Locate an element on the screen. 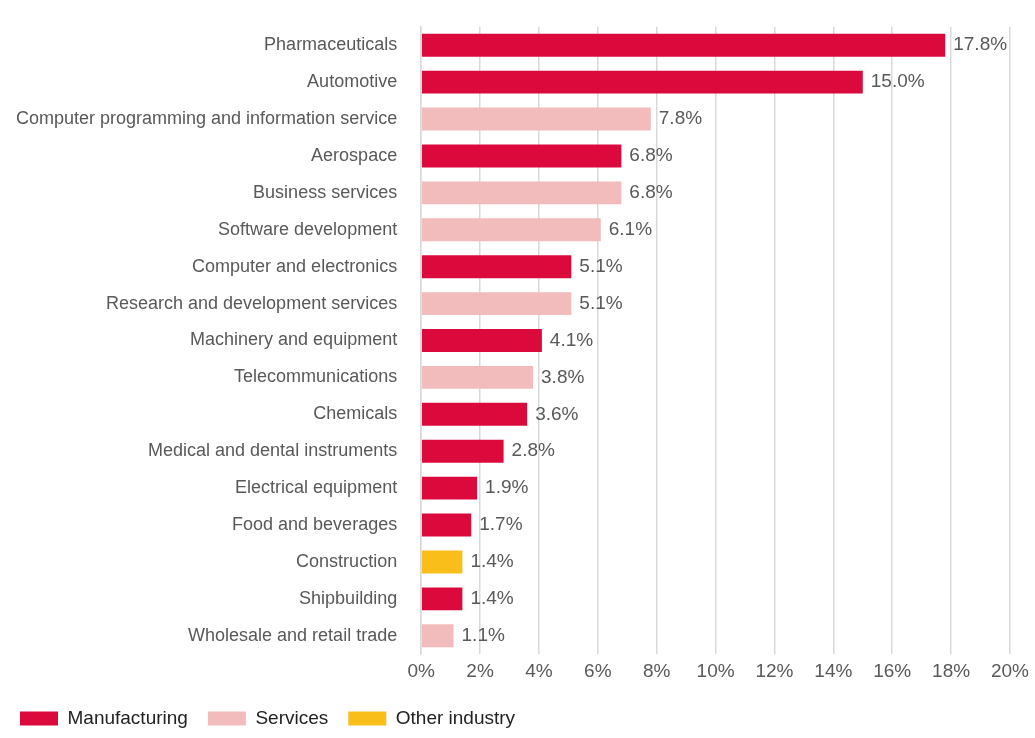 Image resolution: width=1035 pixels, height=738 pixels. data-label: 7.8% is located at coordinates (680, 118).